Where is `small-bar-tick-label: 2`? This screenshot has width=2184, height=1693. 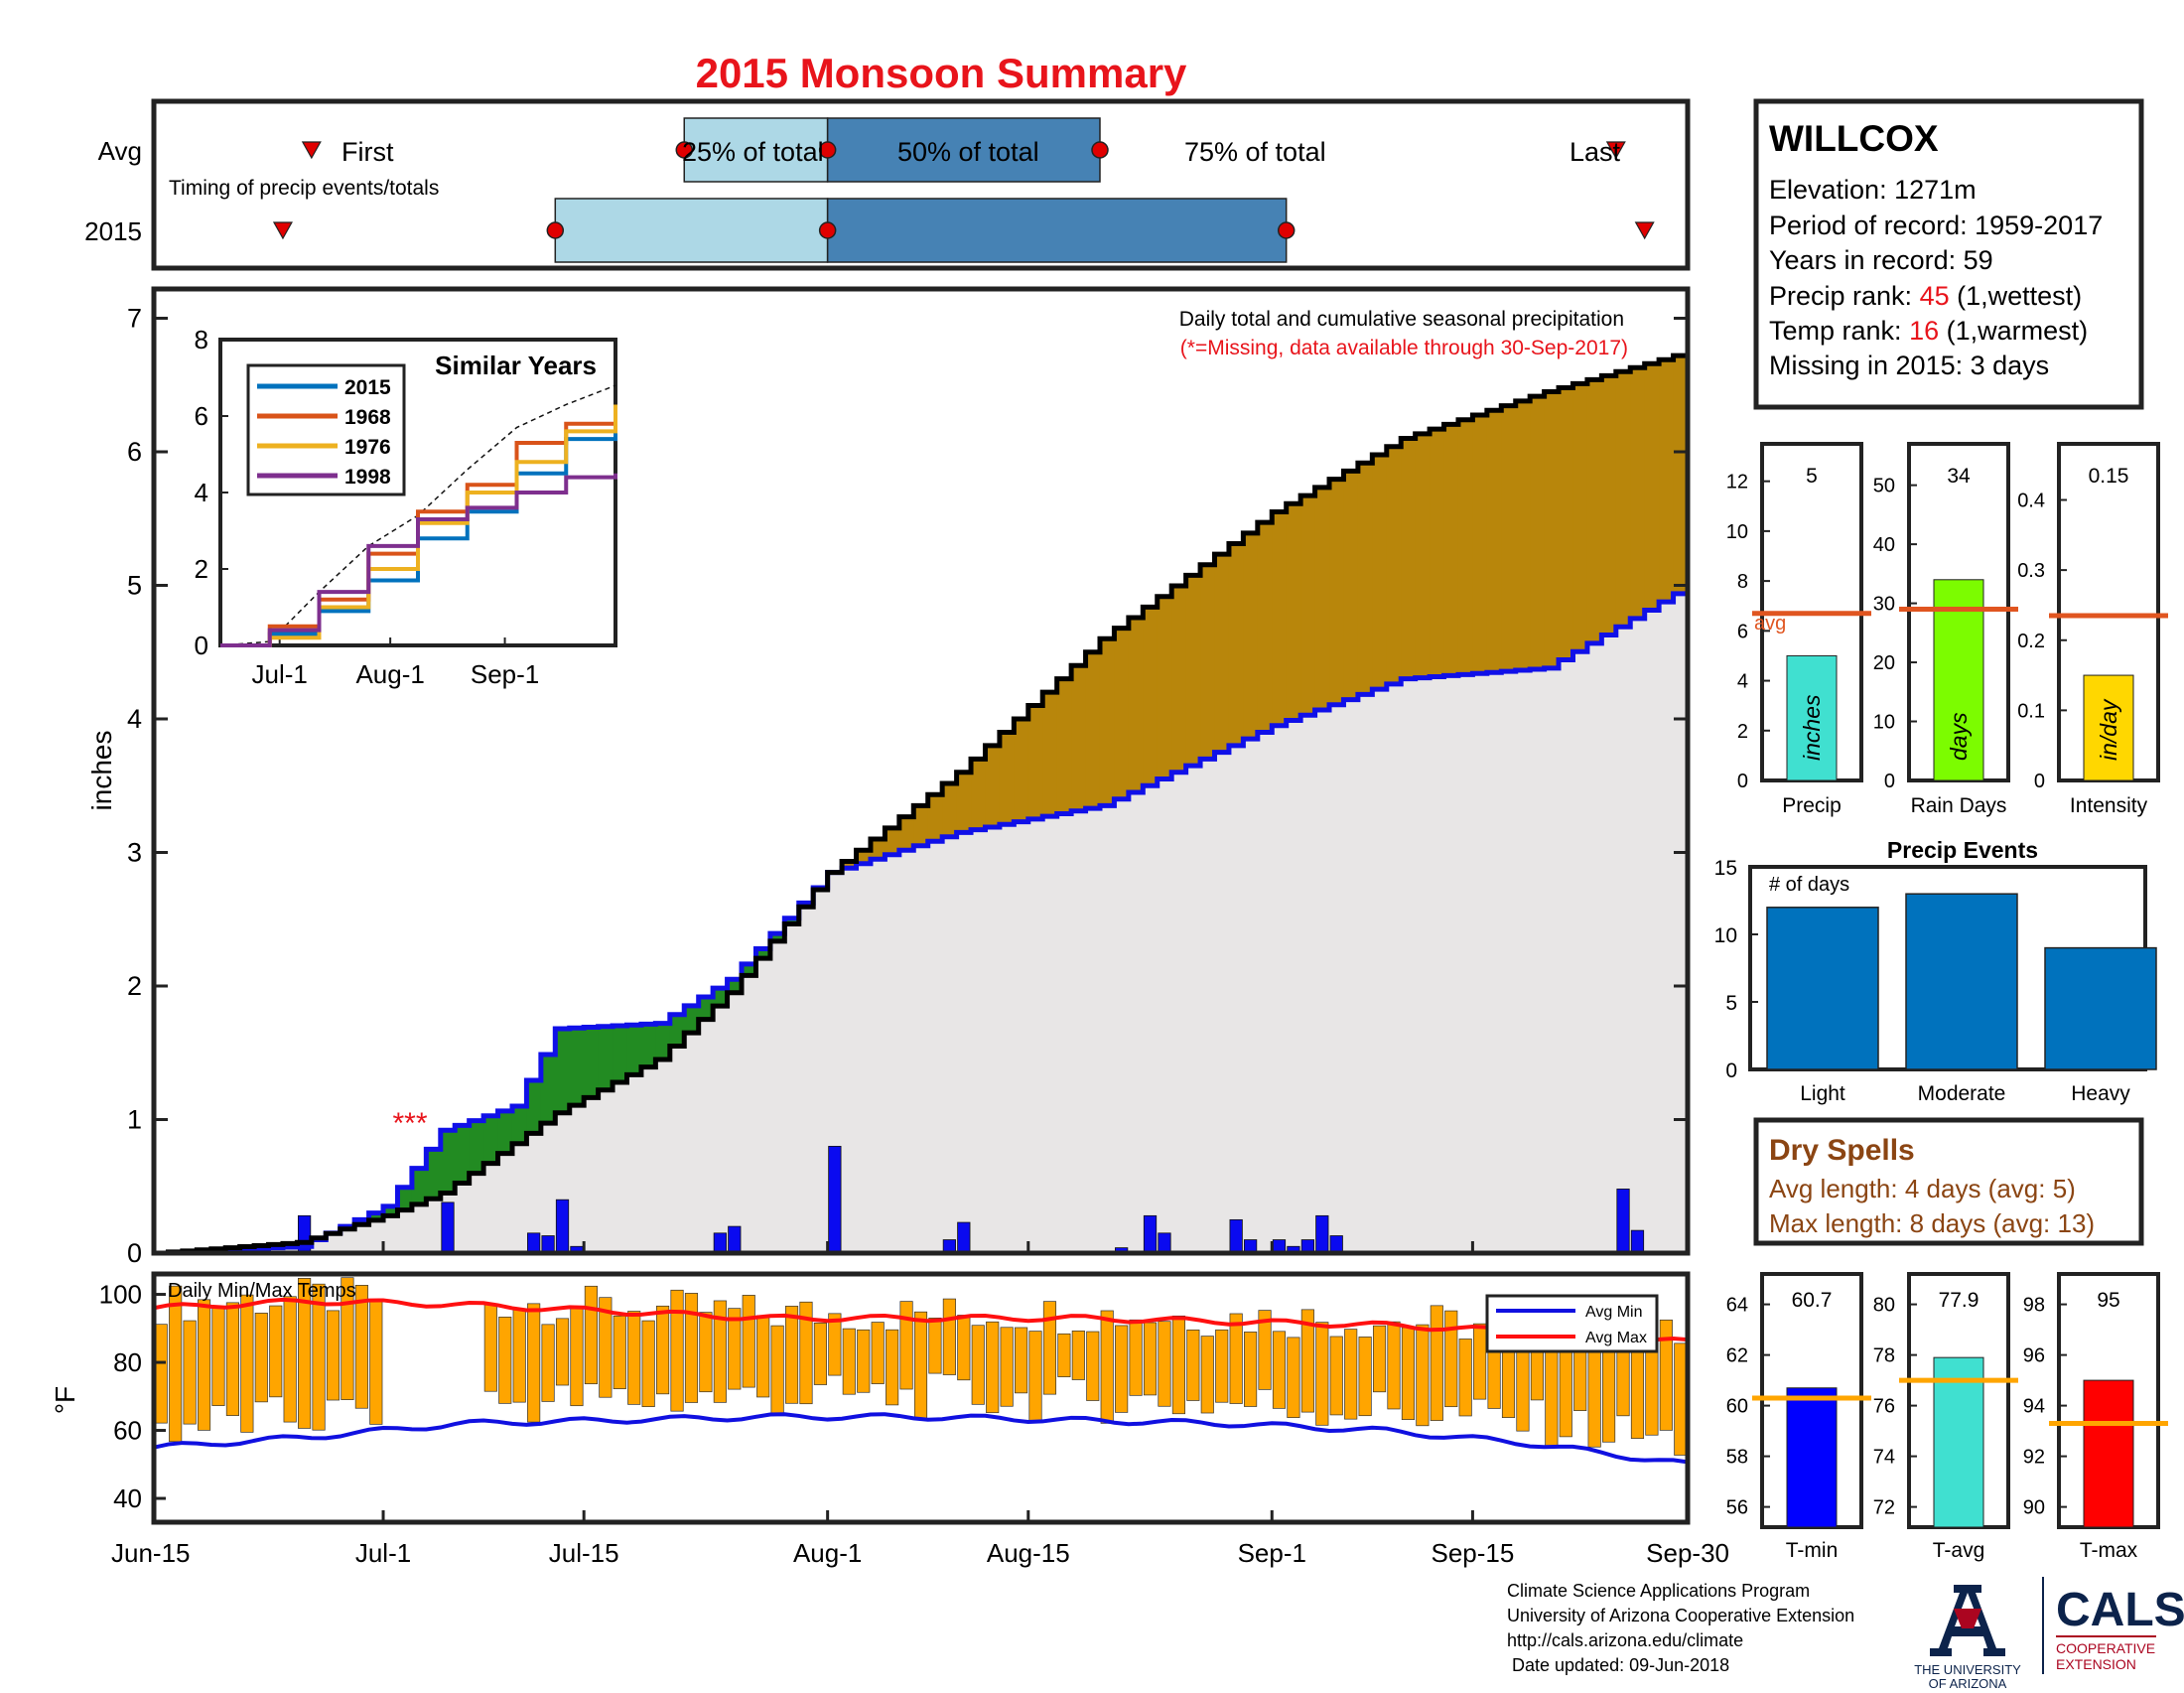 small-bar-tick-label: 2 is located at coordinates (1742, 732).